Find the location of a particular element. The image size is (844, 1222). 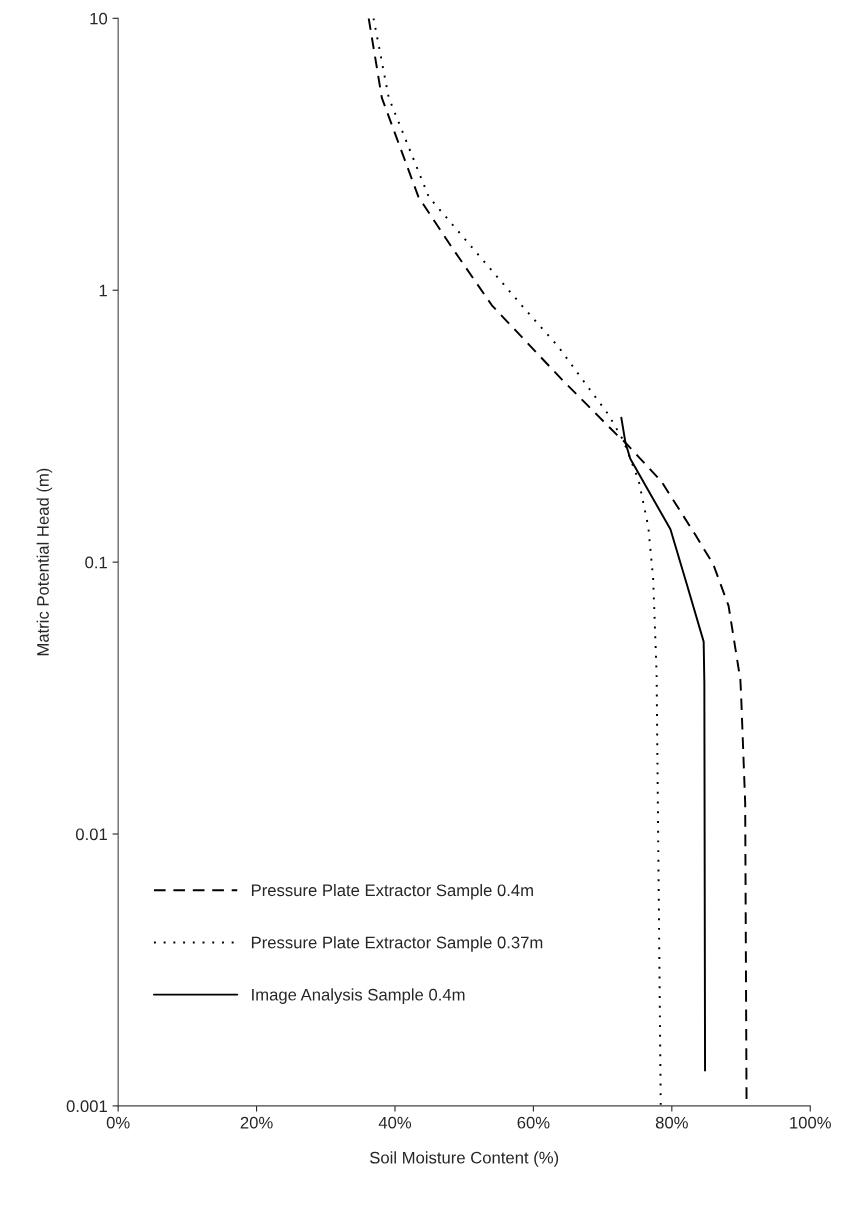

y-tick-label: 0.01 is located at coordinates (91, 834).